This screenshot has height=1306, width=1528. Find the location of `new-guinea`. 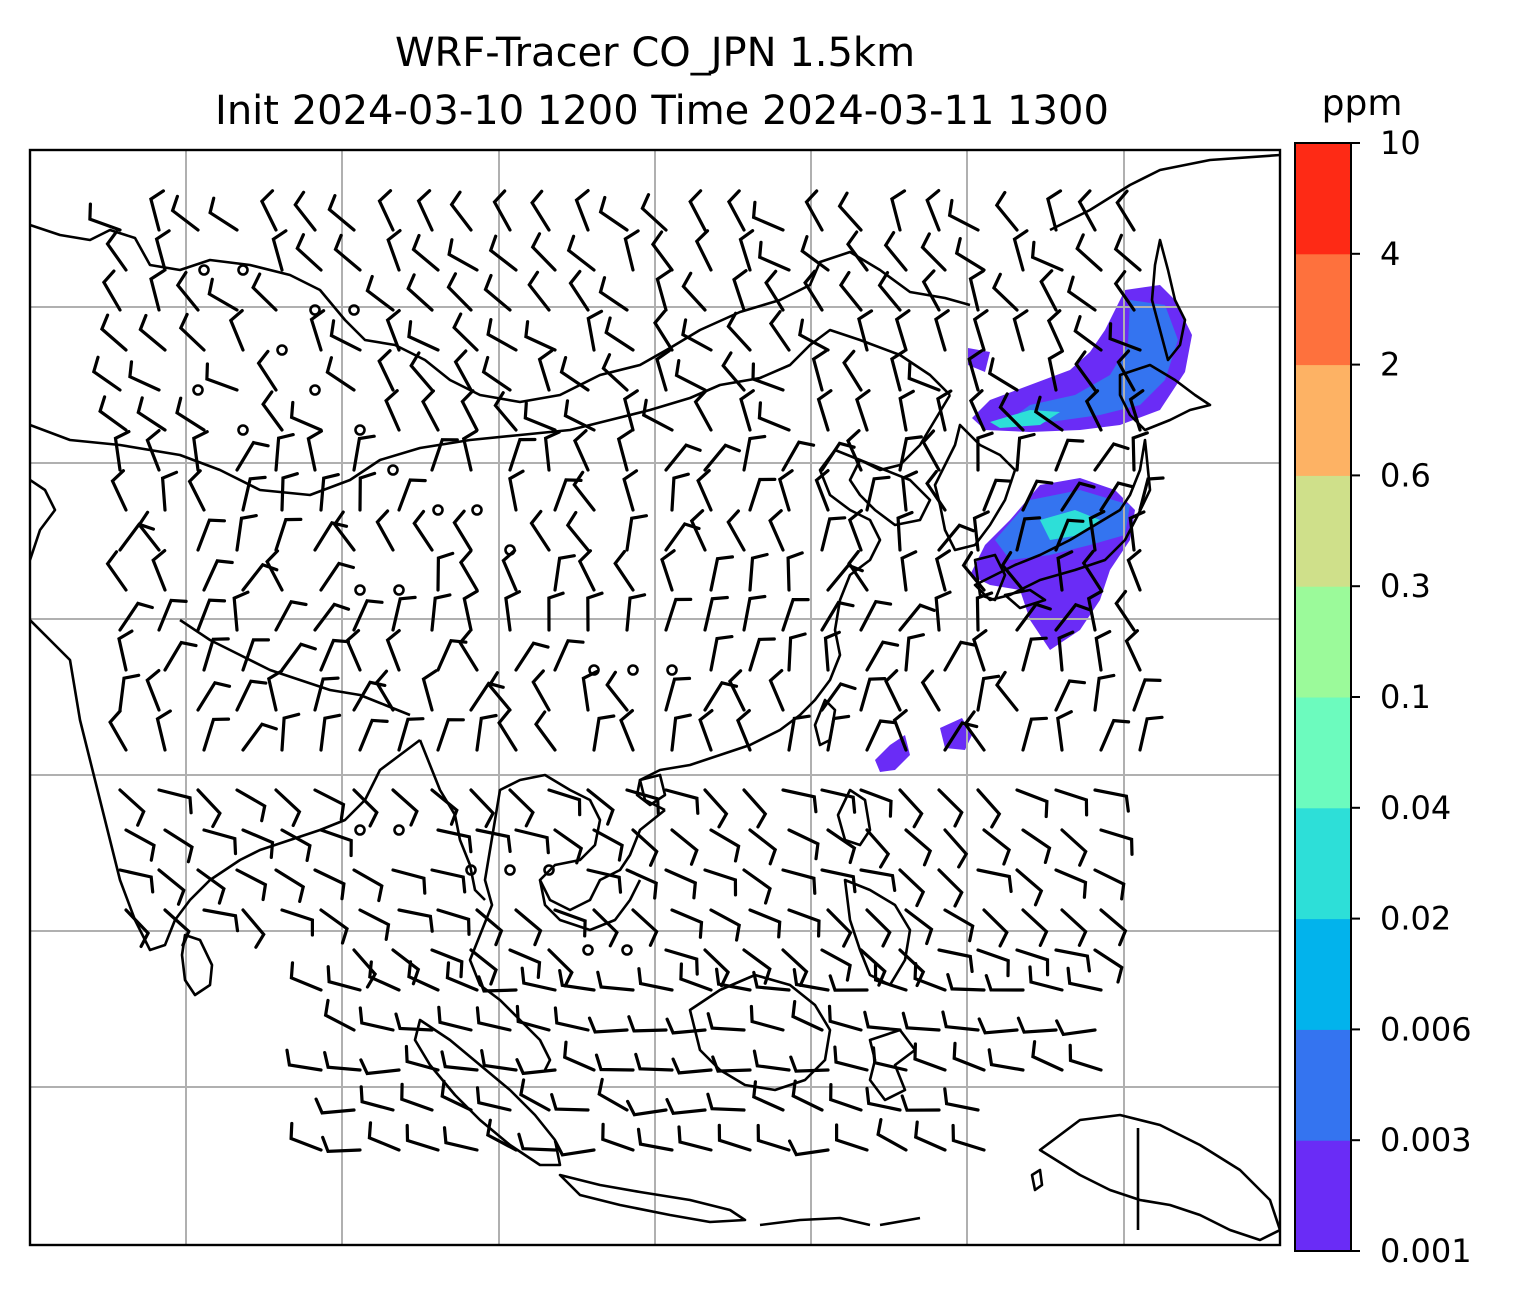

new-guinea is located at coordinates (1159, 1177).